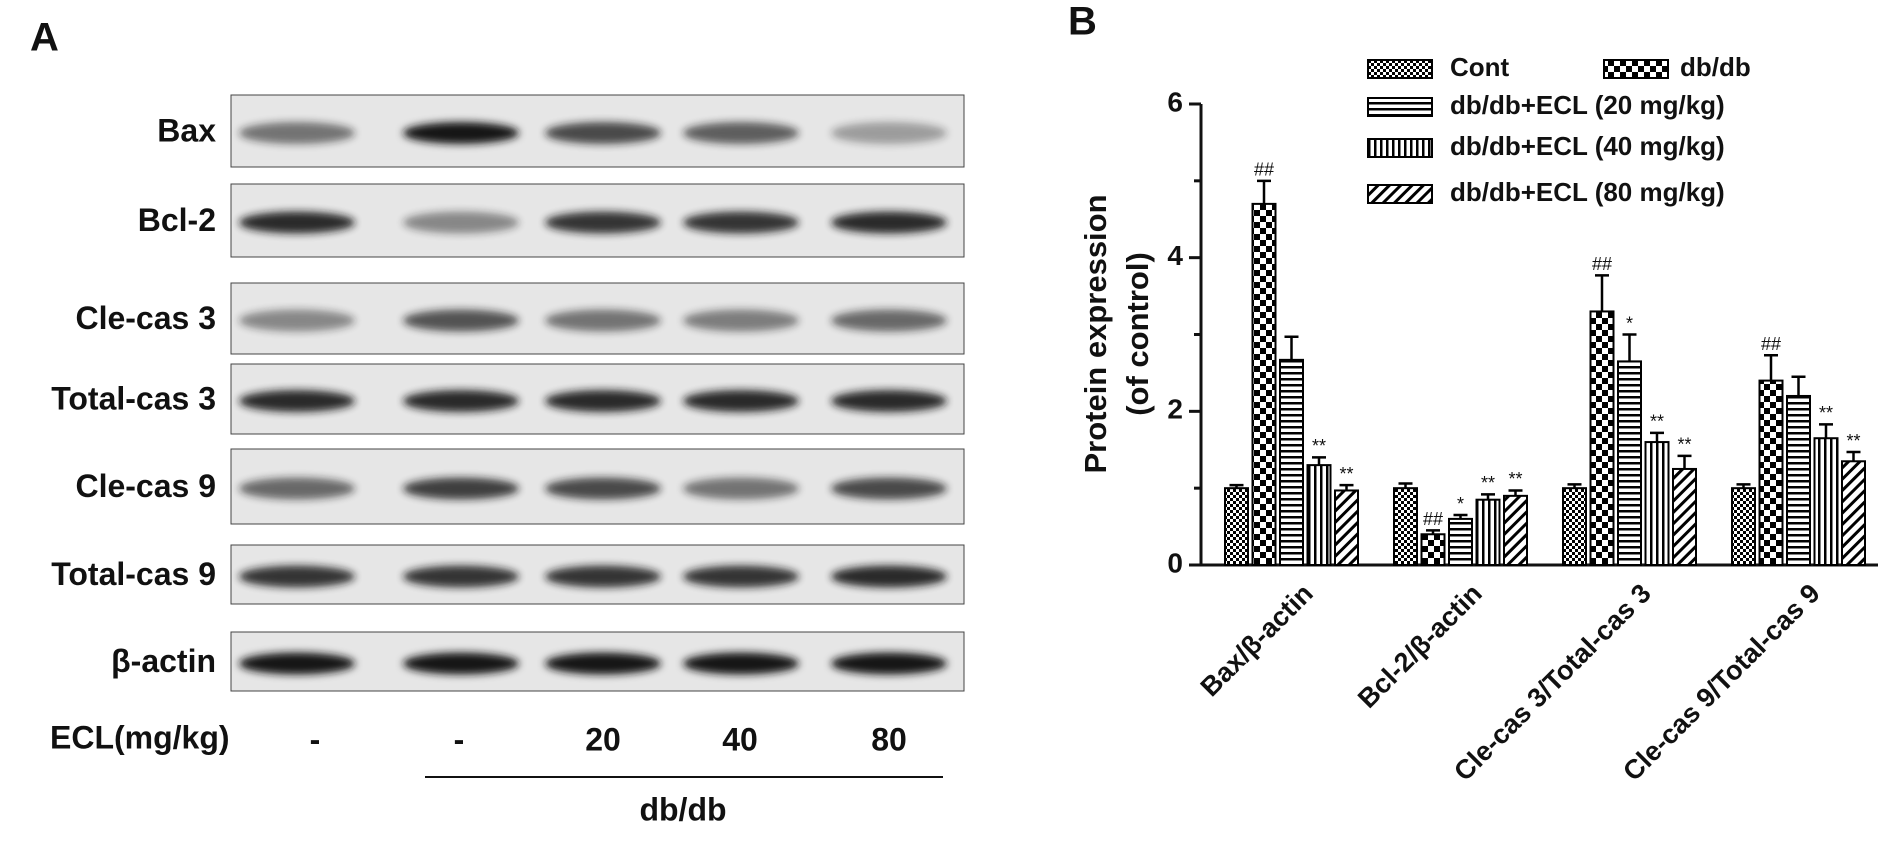 This screenshot has width=1902, height=851. Describe the element at coordinates (603, 739) in the screenshot. I see `lane-label: 20` at that location.